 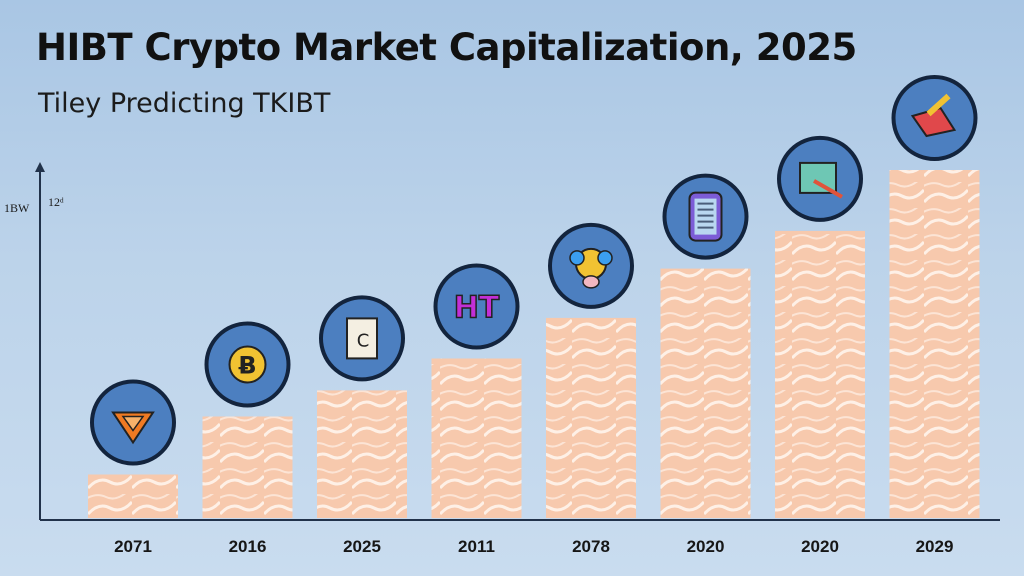 What do you see at coordinates (56, 202) in the screenshot?
I see `y-tick-label: 12ᵈ` at bounding box center [56, 202].